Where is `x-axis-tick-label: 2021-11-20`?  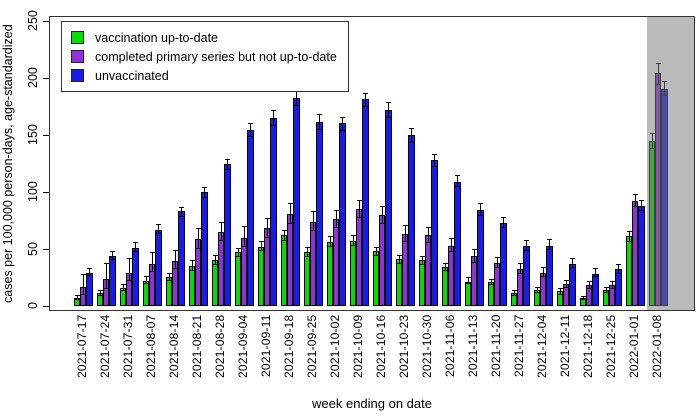 x-axis-tick-label: 2021-11-20 is located at coordinates (496, 346).